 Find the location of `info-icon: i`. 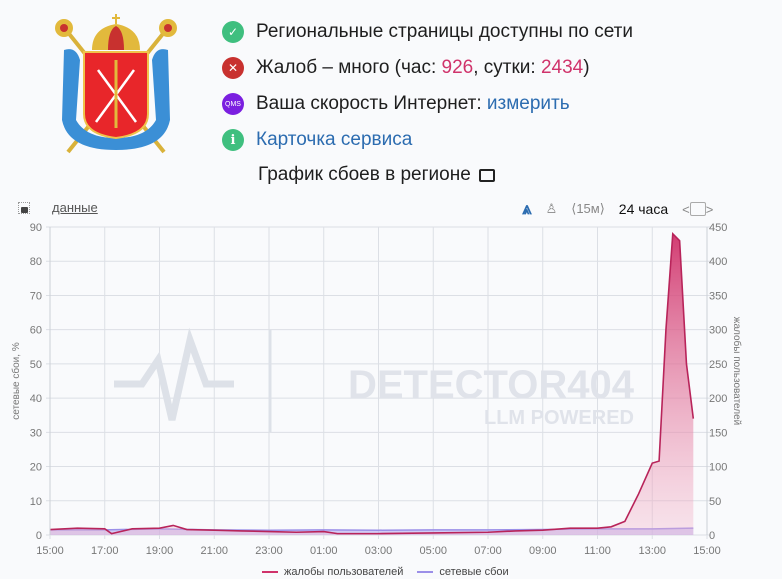

info-icon: i is located at coordinates (233, 140).